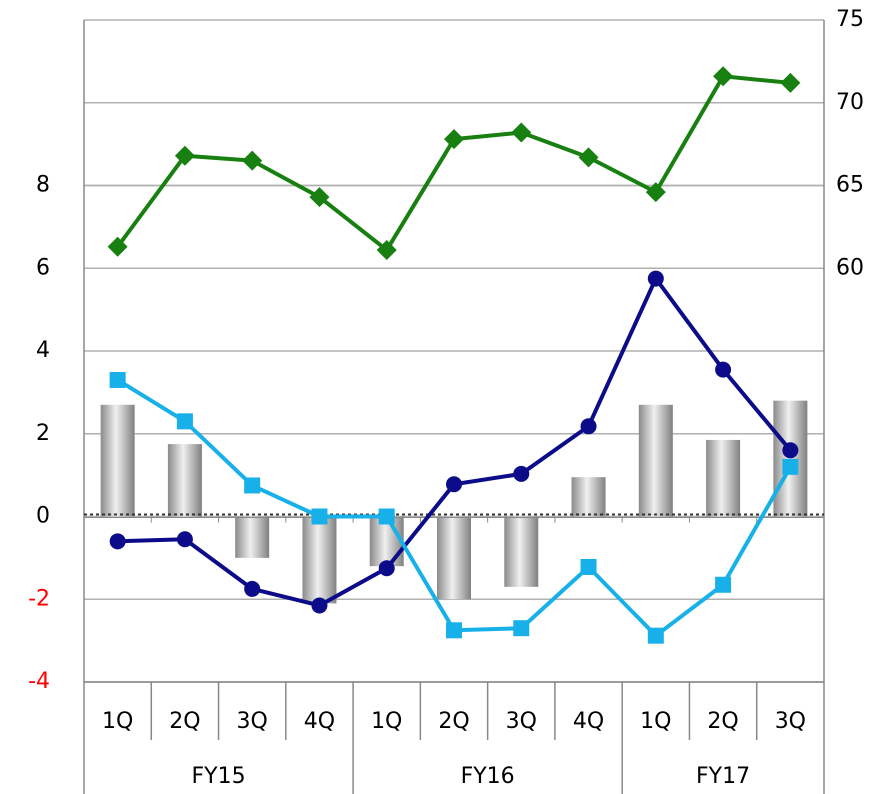  I want to click on group-label: FY16, so click(488, 776).